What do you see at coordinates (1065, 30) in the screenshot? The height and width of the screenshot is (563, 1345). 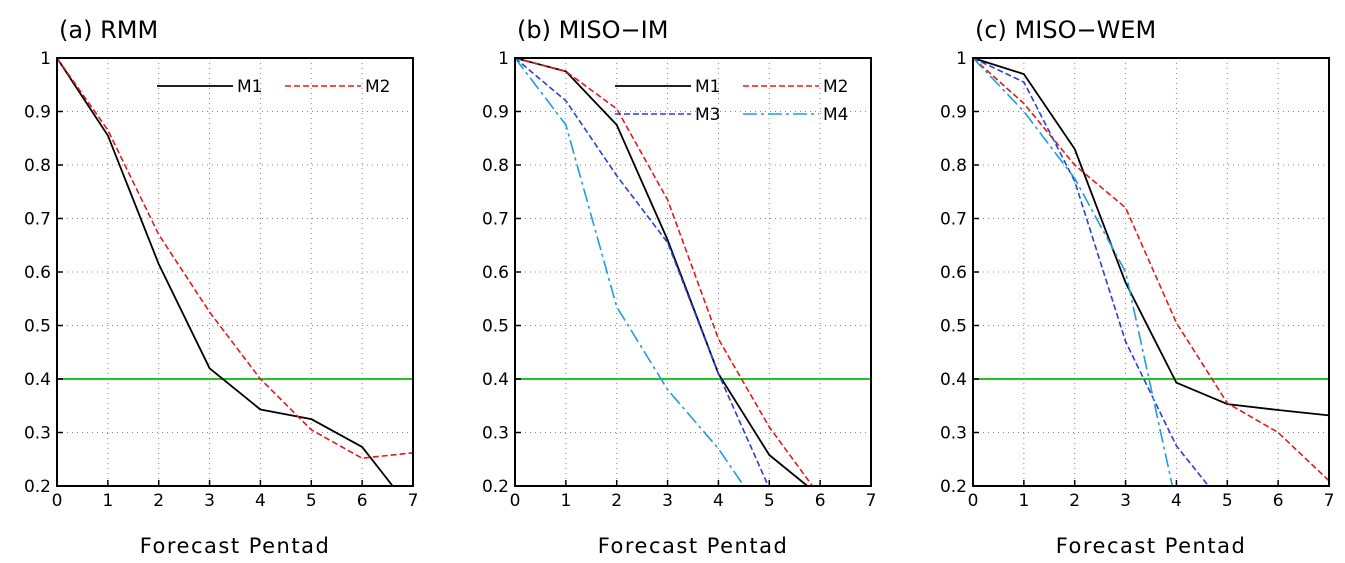 I see `panel-title: (c) MISO−WEM` at bounding box center [1065, 30].